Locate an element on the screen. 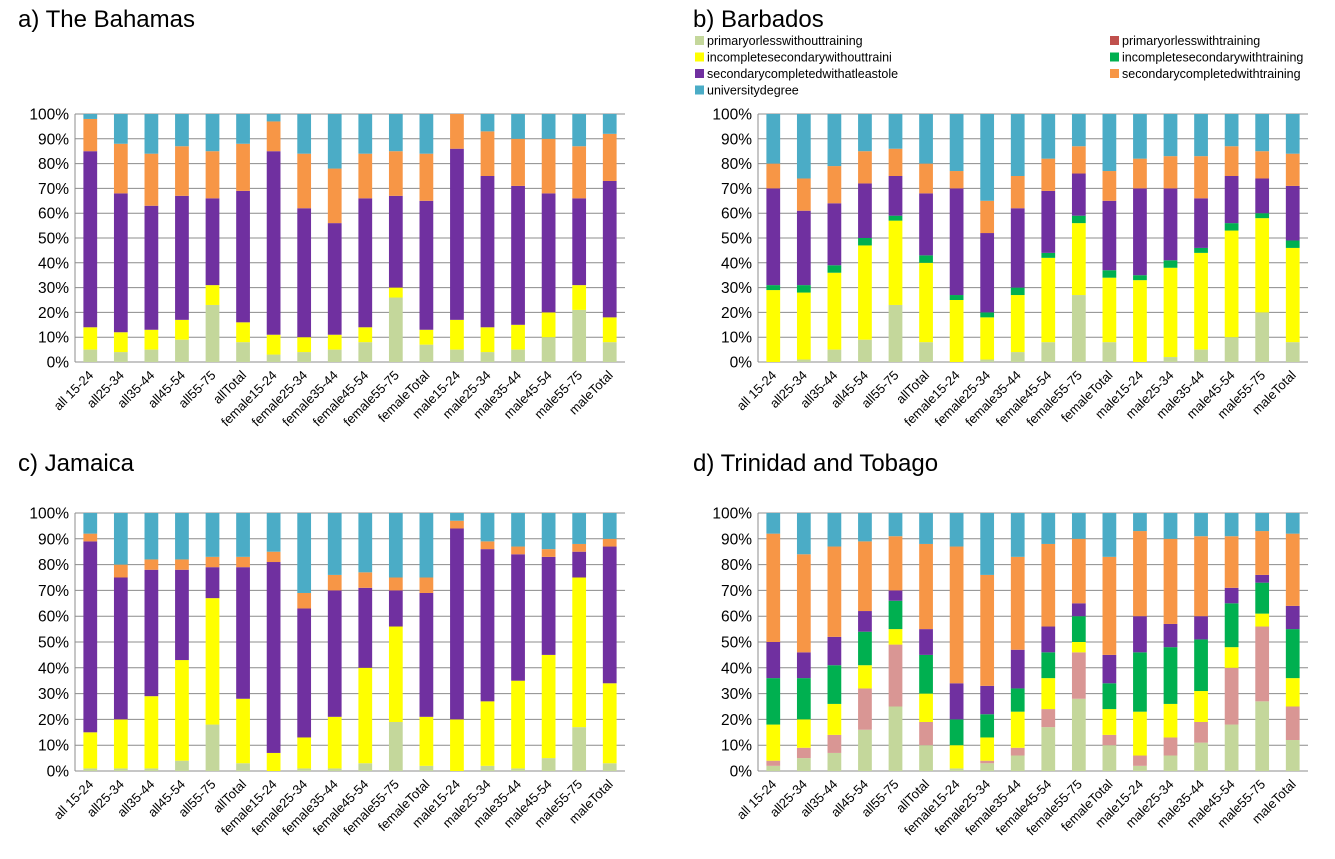  y-tick-label: 10% is located at coordinates (53, 338).